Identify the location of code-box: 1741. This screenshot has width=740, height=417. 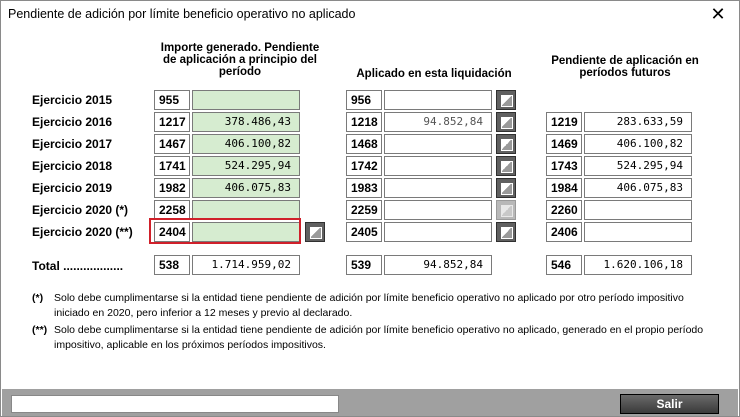
(172, 166).